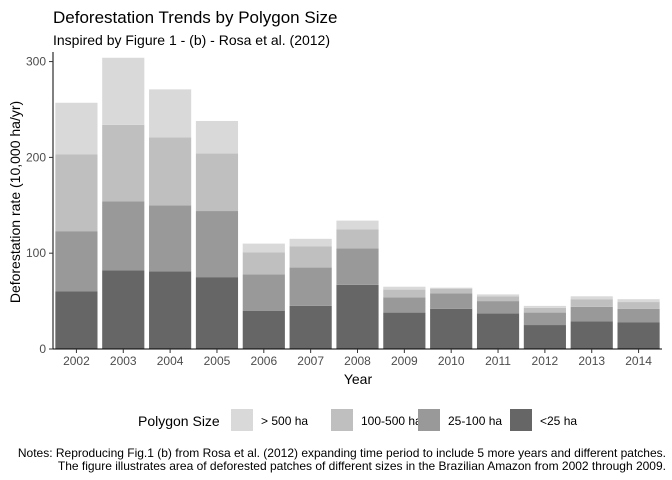 The width and height of the screenshot is (672, 480). What do you see at coordinates (170, 361) in the screenshot?
I see `x-tick-label-2004: 2004` at bounding box center [170, 361].